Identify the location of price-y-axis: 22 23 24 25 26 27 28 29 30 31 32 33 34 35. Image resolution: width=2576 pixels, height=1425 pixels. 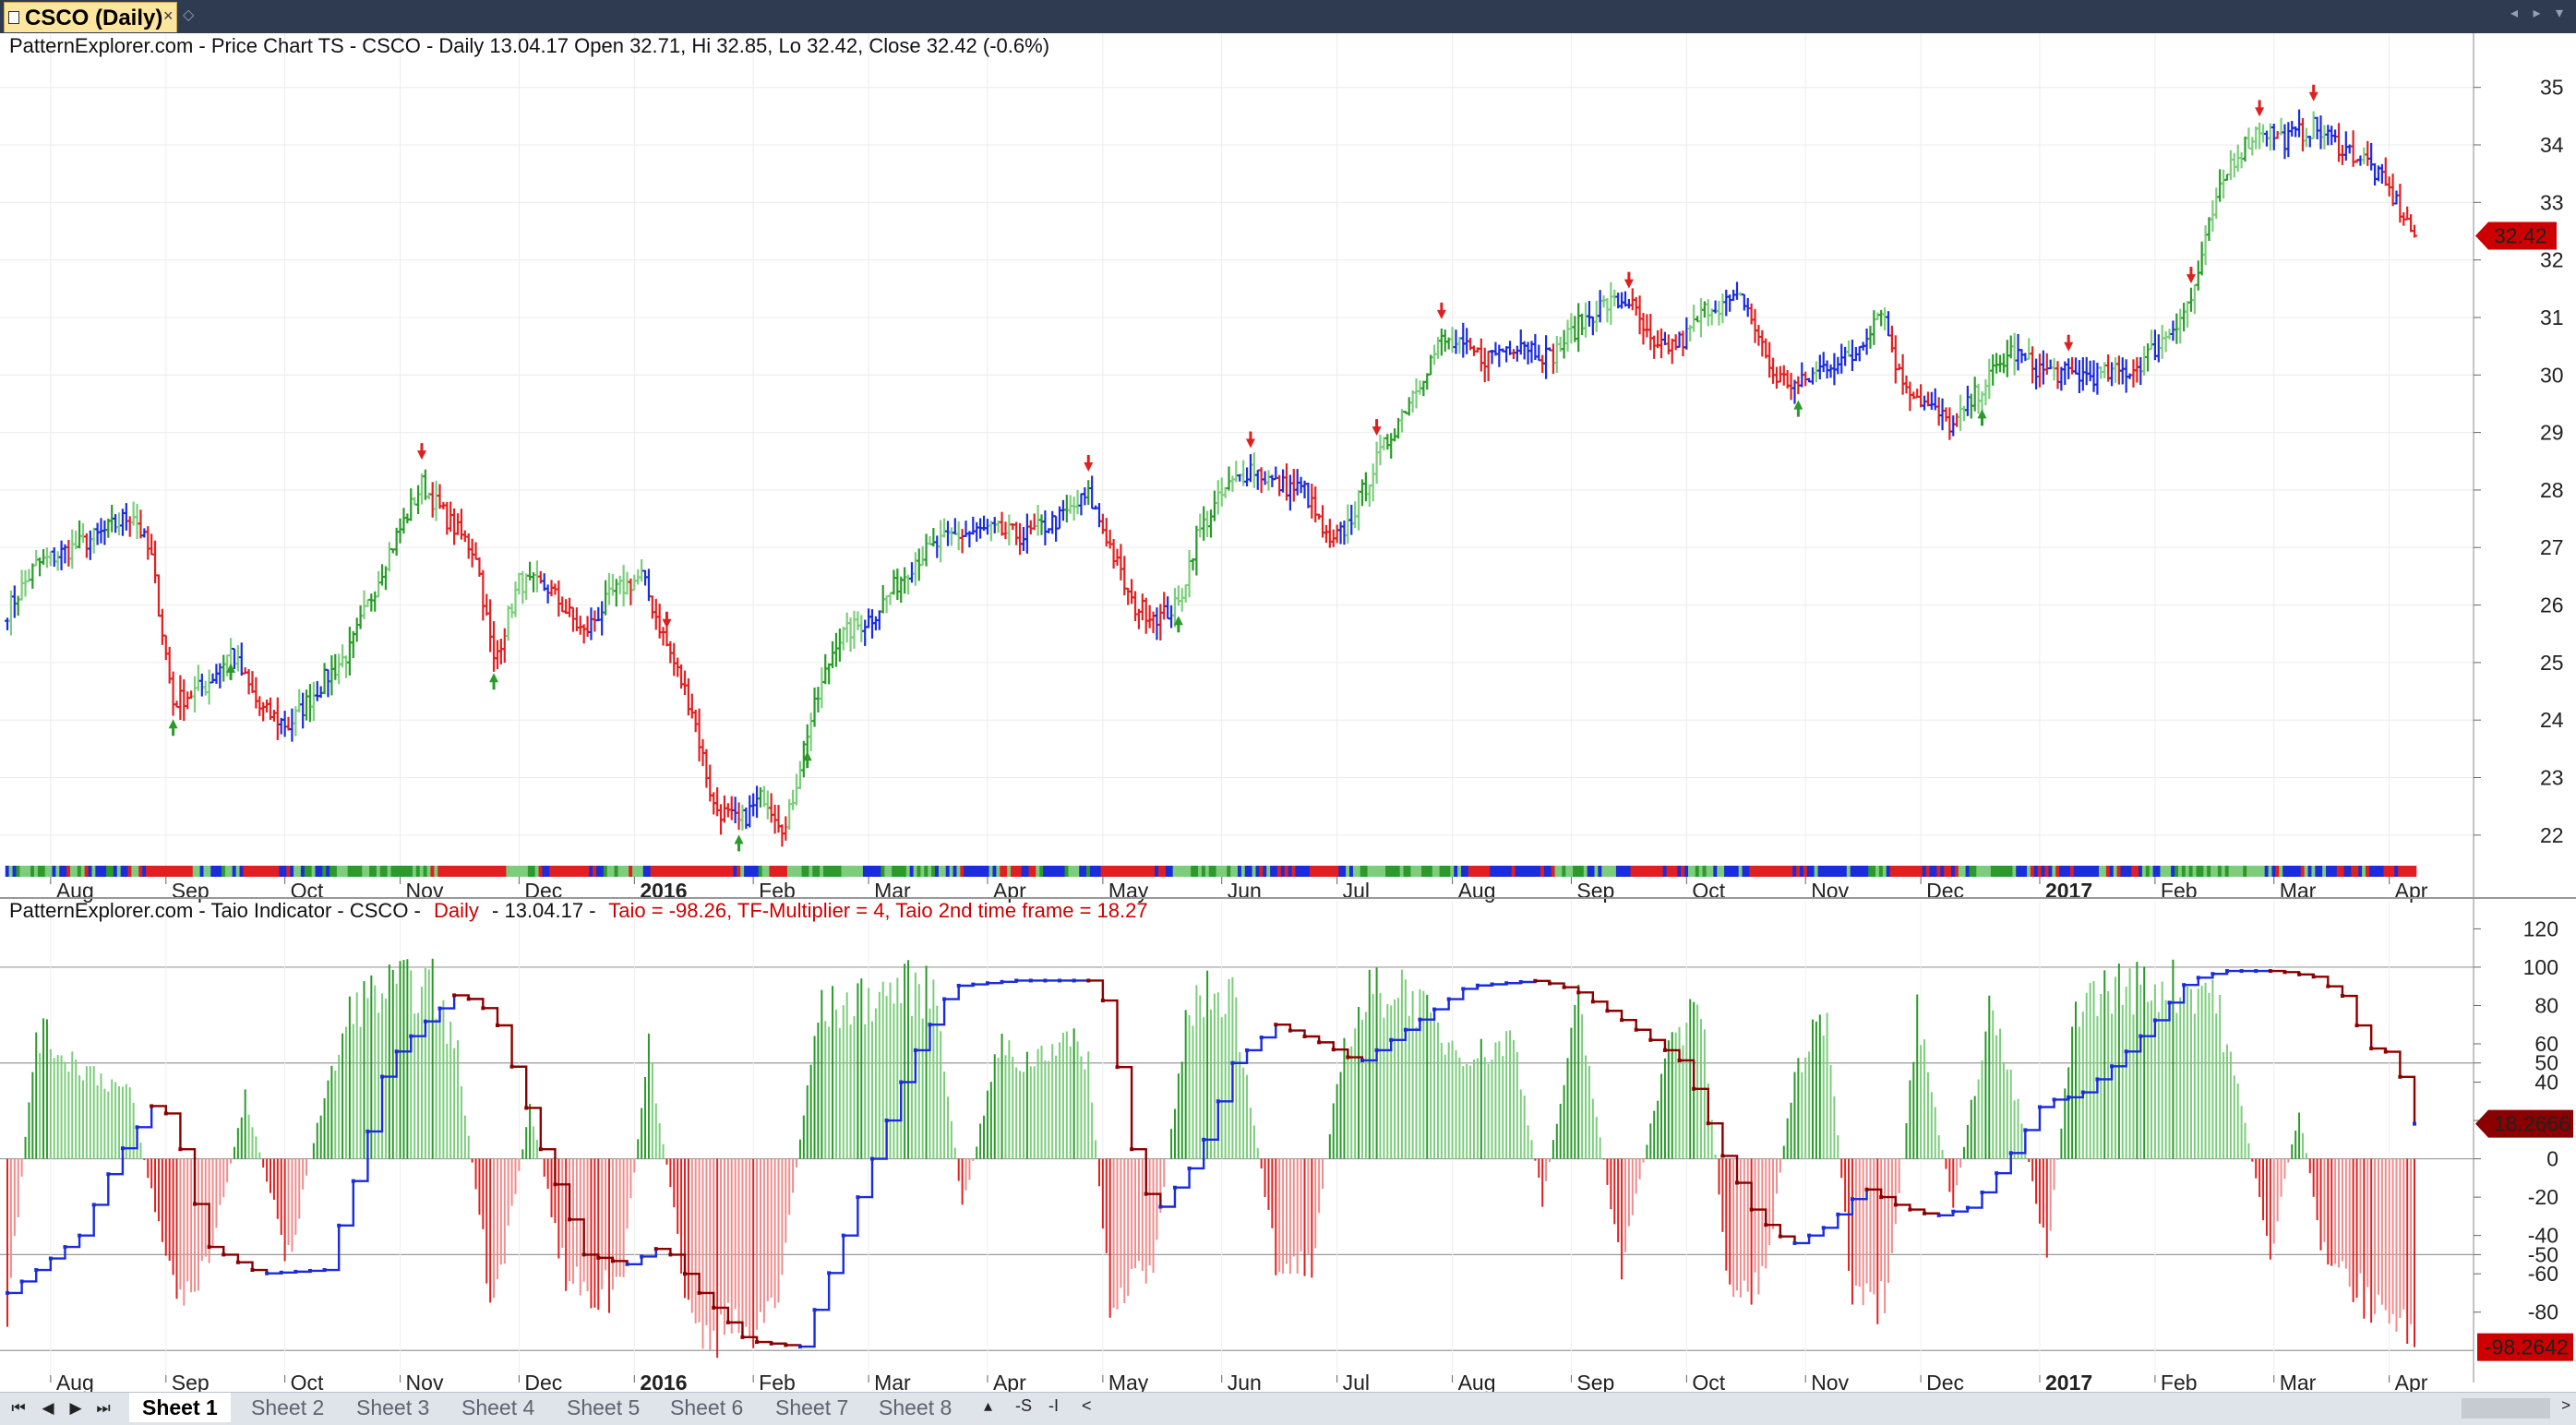
(2519, 461).